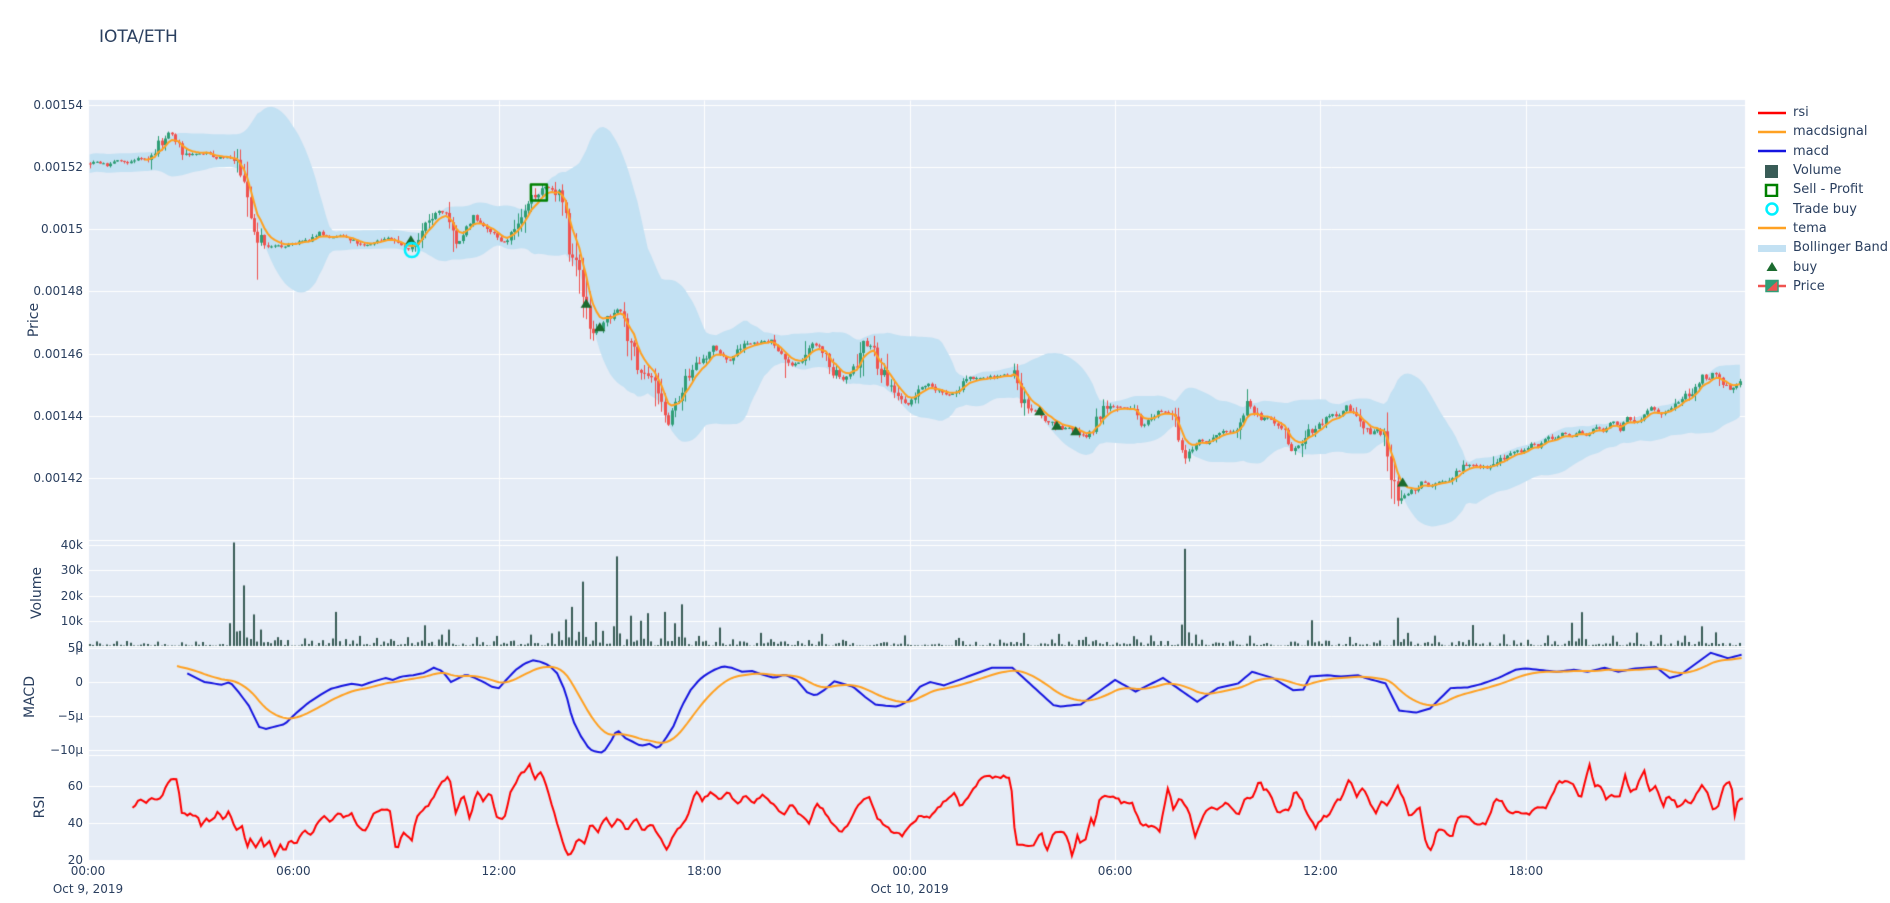 The width and height of the screenshot is (1890, 903). What do you see at coordinates (58, 104) in the screenshot?
I see `price-y-tick-label: 0.00154` at bounding box center [58, 104].